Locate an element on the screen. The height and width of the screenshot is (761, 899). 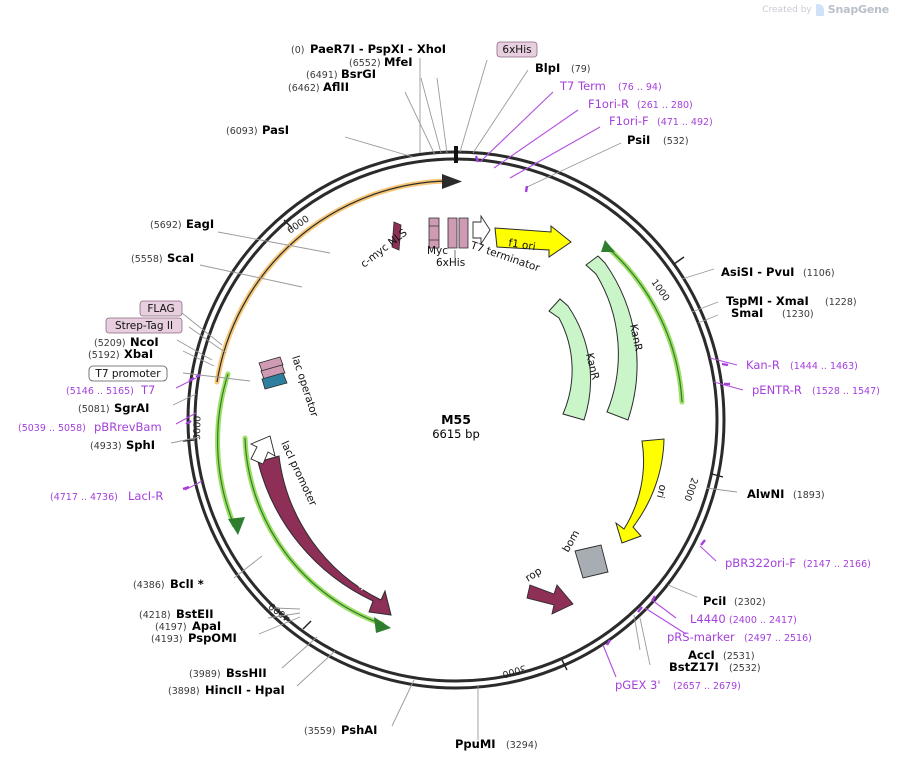
feature-kanr-outer: KanR is located at coordinates (614, 338).